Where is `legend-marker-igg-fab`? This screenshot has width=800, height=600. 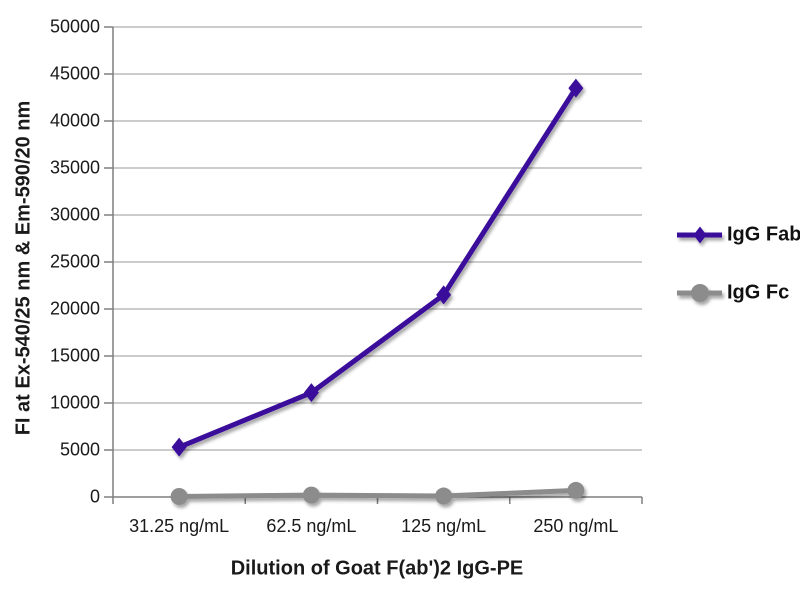
legend-marker-igg-fab is located at coordinates (699, 235).